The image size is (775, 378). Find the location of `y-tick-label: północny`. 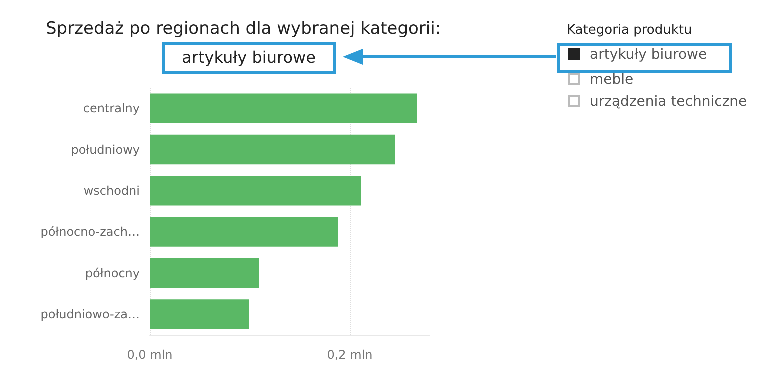

y-tick-label: północny is located at coordinates (112, 273).